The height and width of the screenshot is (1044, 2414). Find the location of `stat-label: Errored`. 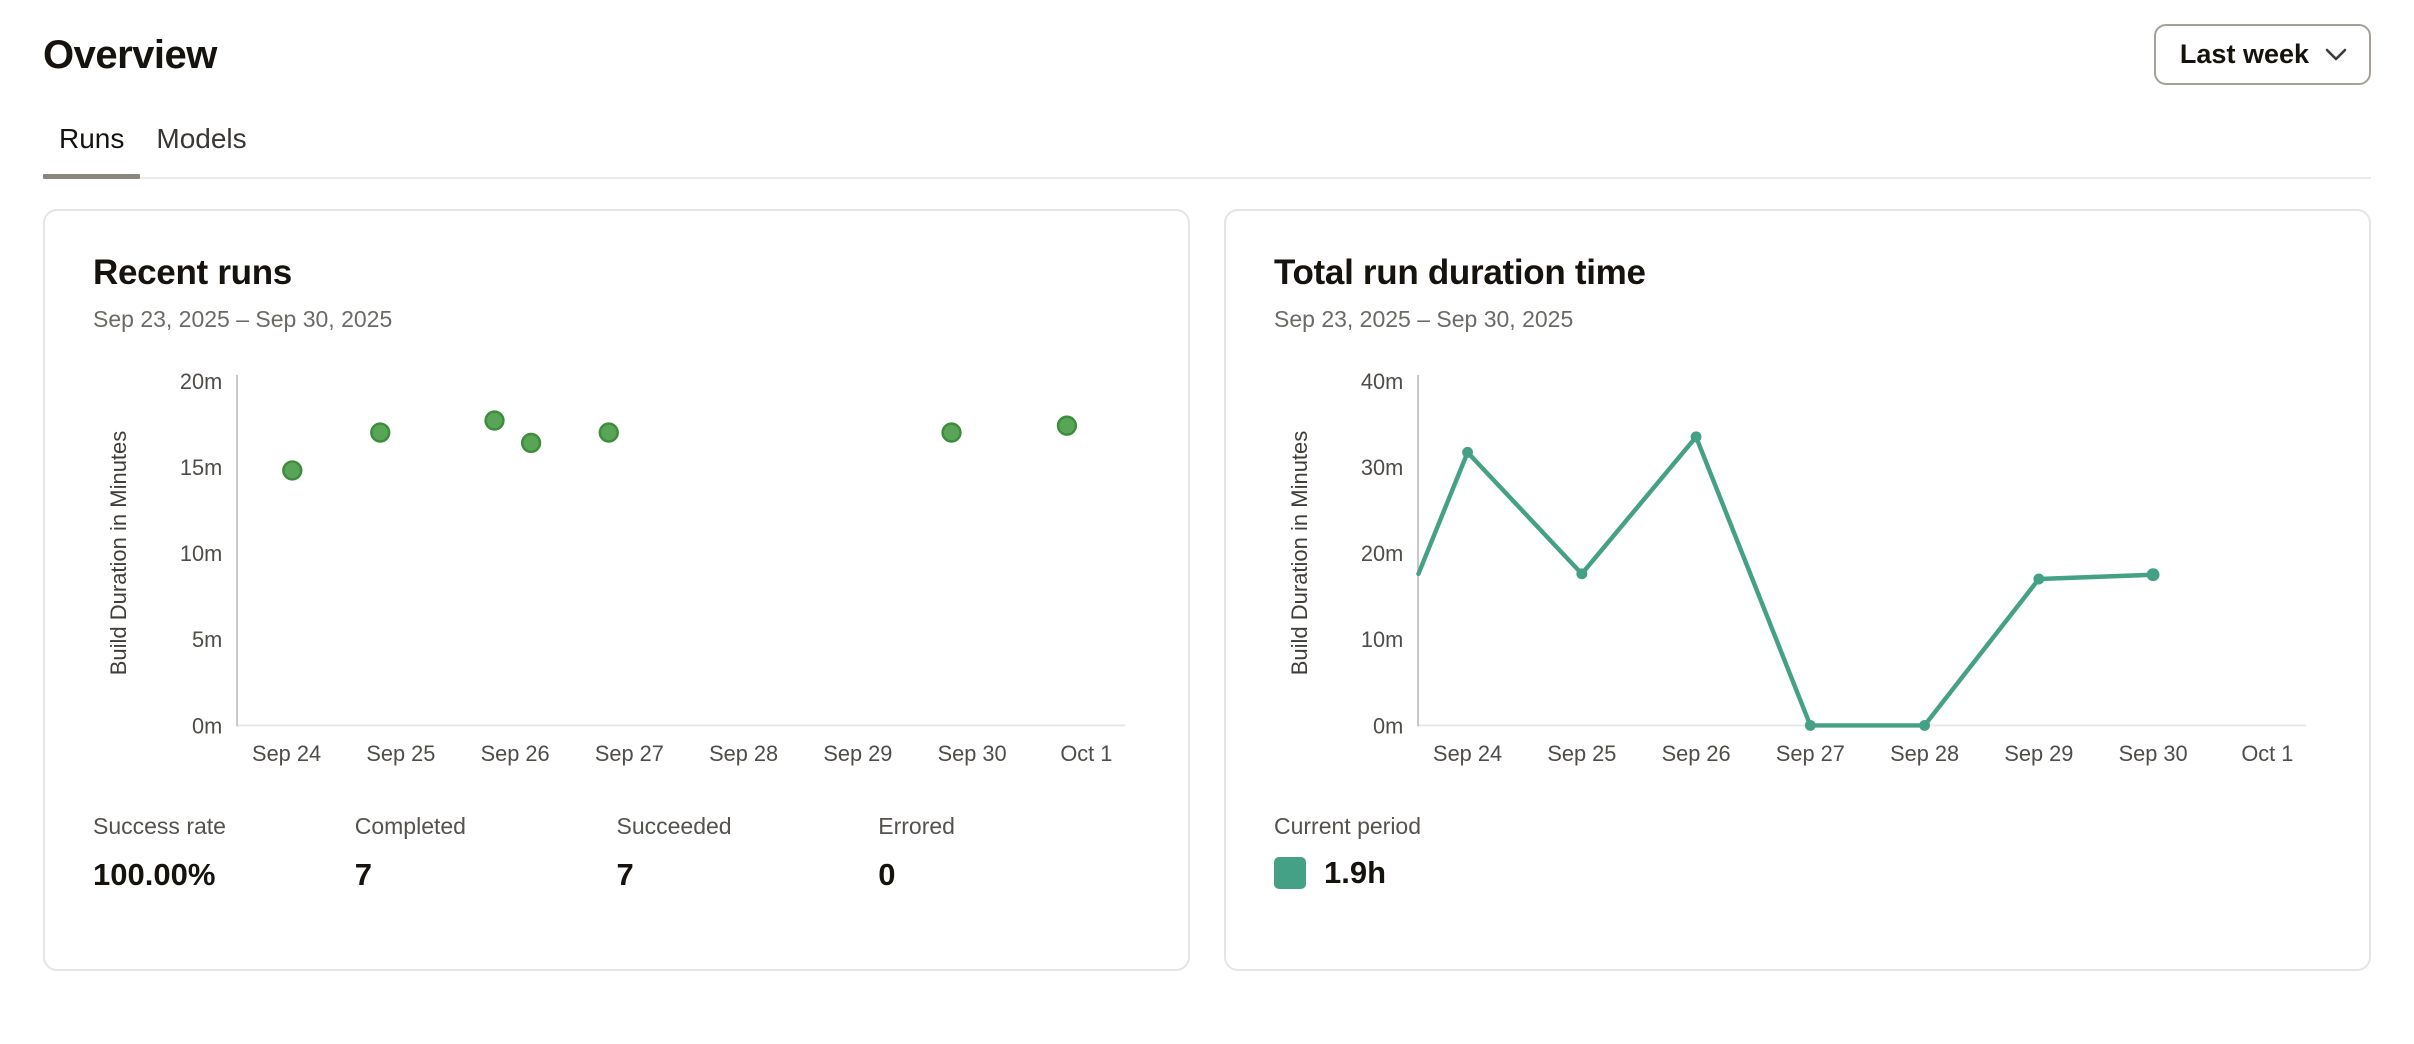

stat-label: Errored is located at coordinates (916, 826).